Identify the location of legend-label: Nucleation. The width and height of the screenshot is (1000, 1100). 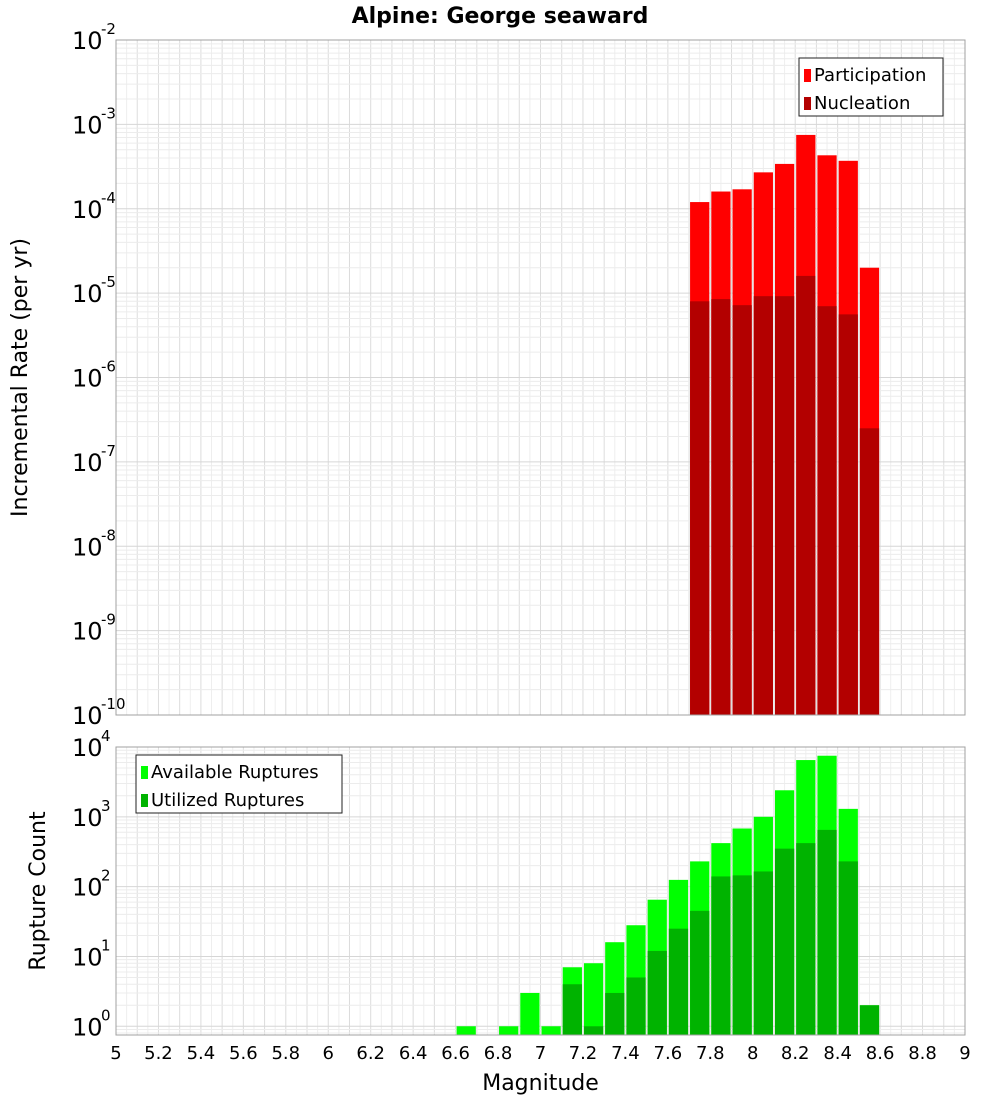
(862, 103).